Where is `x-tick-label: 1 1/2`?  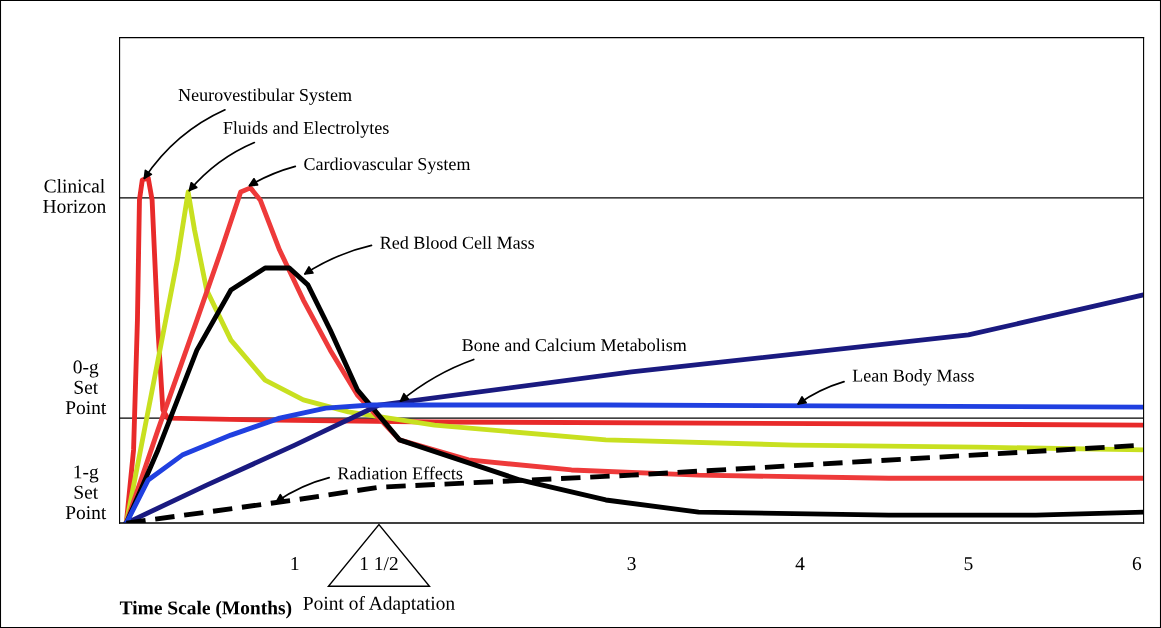 x-tick-label: 1 1/2 is located at coordinates (379, 564).